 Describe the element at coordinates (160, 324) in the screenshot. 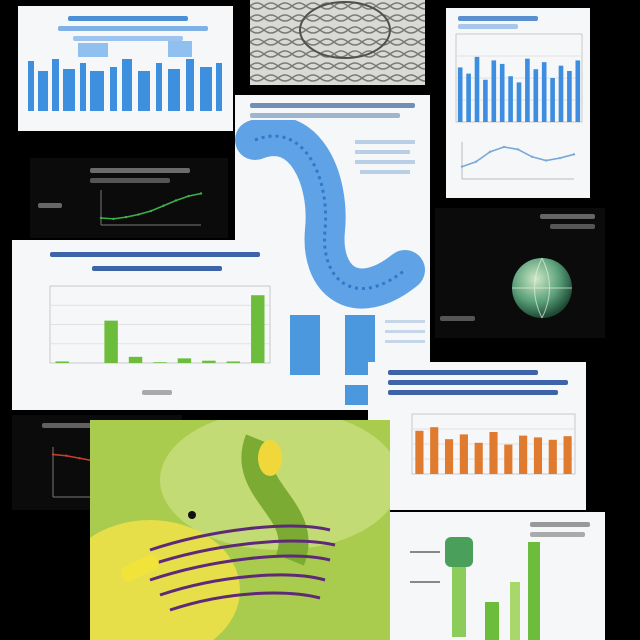

I see `green-bar-chart` at that location.